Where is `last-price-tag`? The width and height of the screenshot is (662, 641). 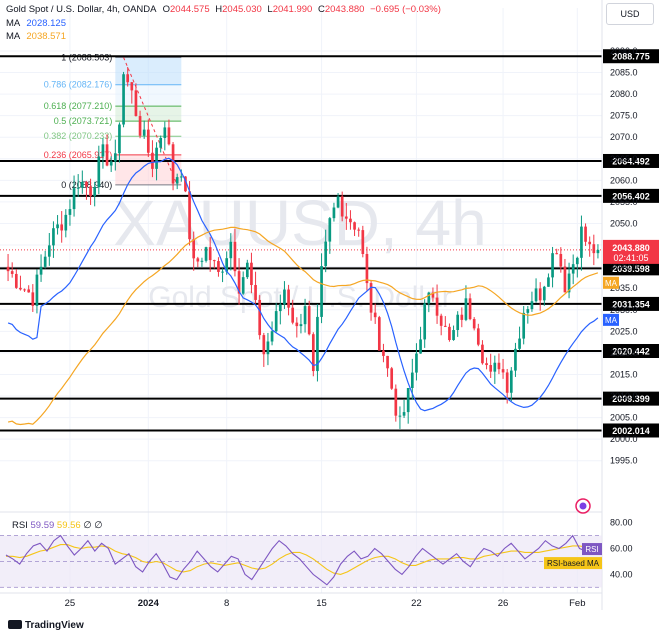 last-price-tag is located at coordinates (631, 251).